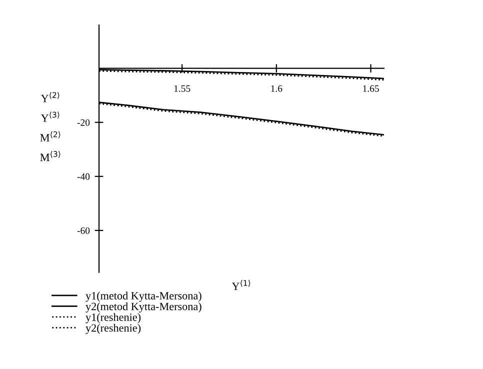 The height and width of the screenshot is (369, 483). Describe the element at coordinates (144, 307) in the screenshot. I see `legend-label: y2(metod Kytta-Mersona)` at that location.